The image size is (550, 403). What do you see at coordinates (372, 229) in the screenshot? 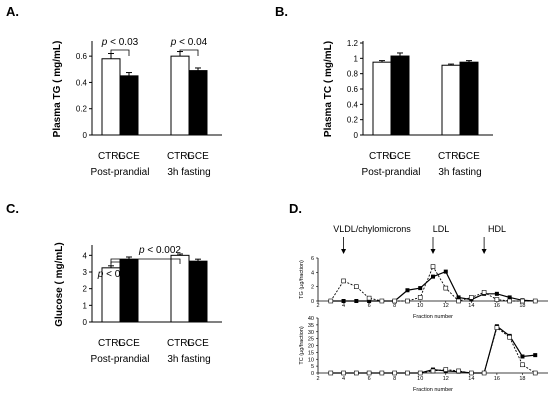
I see `fraction-annotation: VLDL/chylomicrons` at bounding box center [372, 229].